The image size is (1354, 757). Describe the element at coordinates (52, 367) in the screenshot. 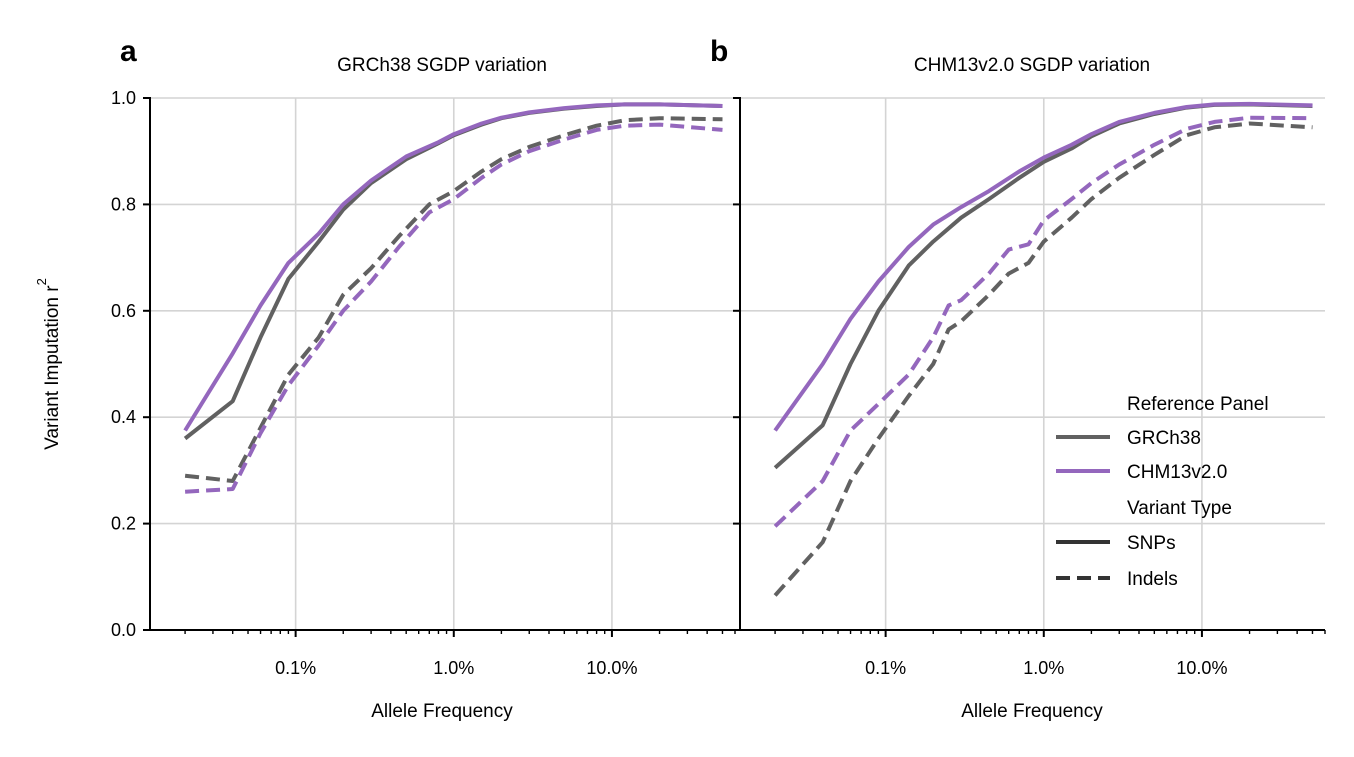

I see `y-axis-label-text: Variant Imputation r` at that location.